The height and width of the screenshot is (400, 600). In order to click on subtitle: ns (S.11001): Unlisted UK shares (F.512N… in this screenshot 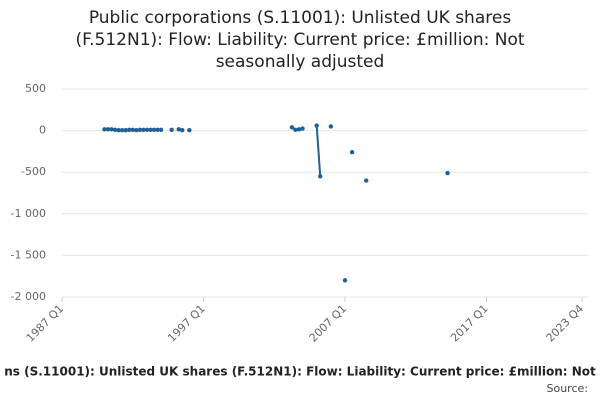, I will do `click(300, 372)`.